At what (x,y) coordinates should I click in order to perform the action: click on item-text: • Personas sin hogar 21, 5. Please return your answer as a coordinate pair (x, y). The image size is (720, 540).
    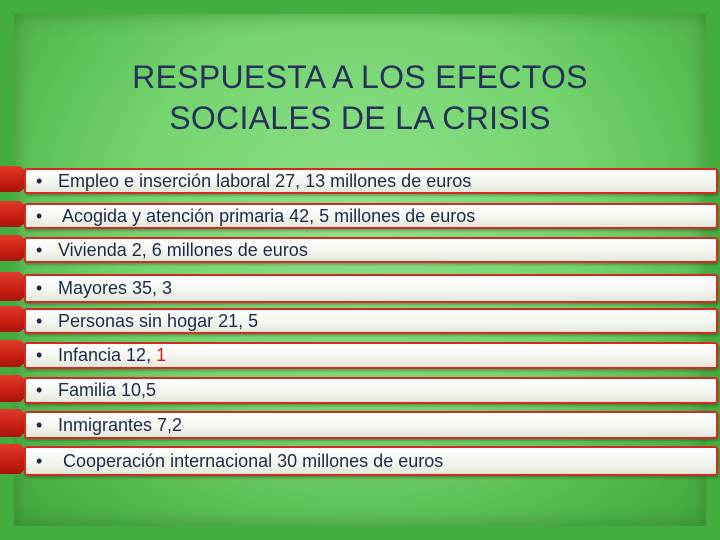
    Looking at the image, I should click on (147, 321).